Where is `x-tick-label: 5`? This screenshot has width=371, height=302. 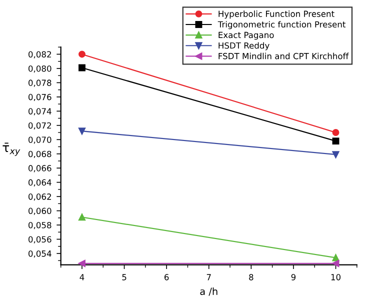 x-tick-label: 5 is located at coordinates (124, 277).